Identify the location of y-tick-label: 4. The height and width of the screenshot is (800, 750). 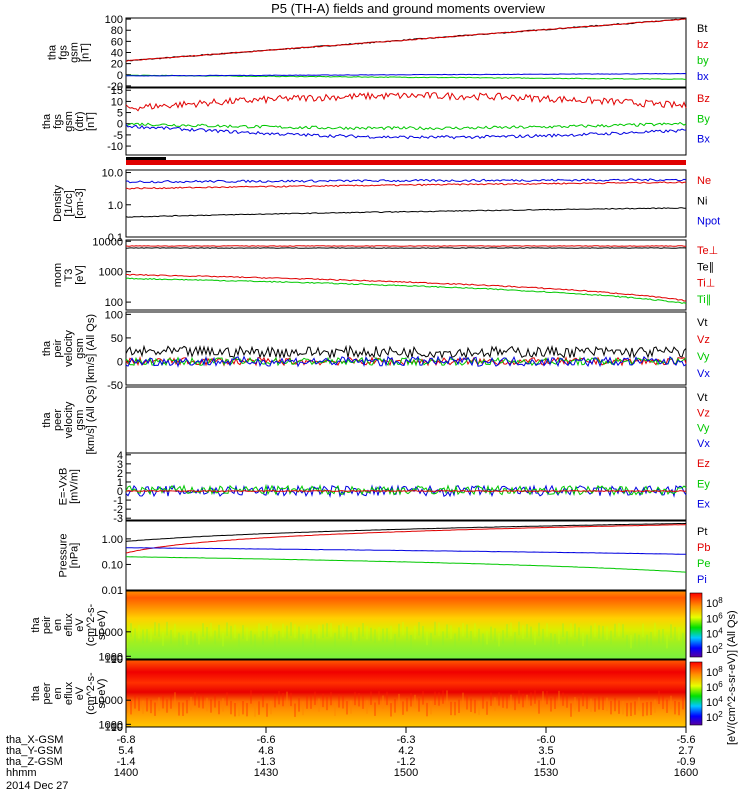
(120, 456).